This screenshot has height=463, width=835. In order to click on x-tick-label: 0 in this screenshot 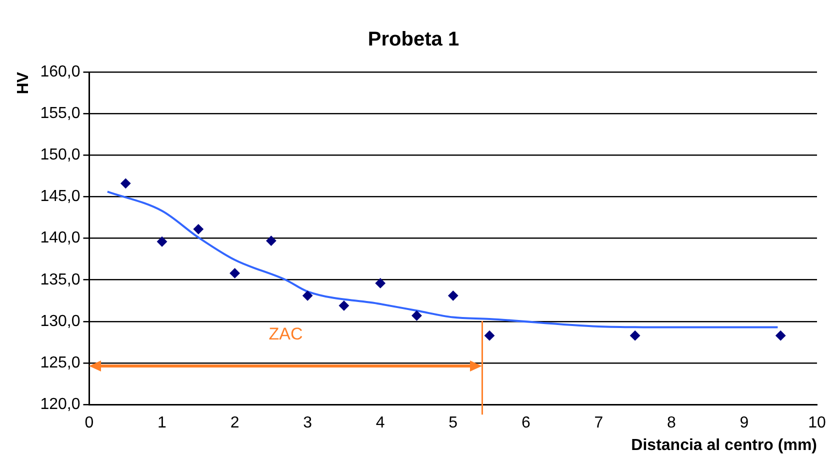, I will do `click(89, 423)`.